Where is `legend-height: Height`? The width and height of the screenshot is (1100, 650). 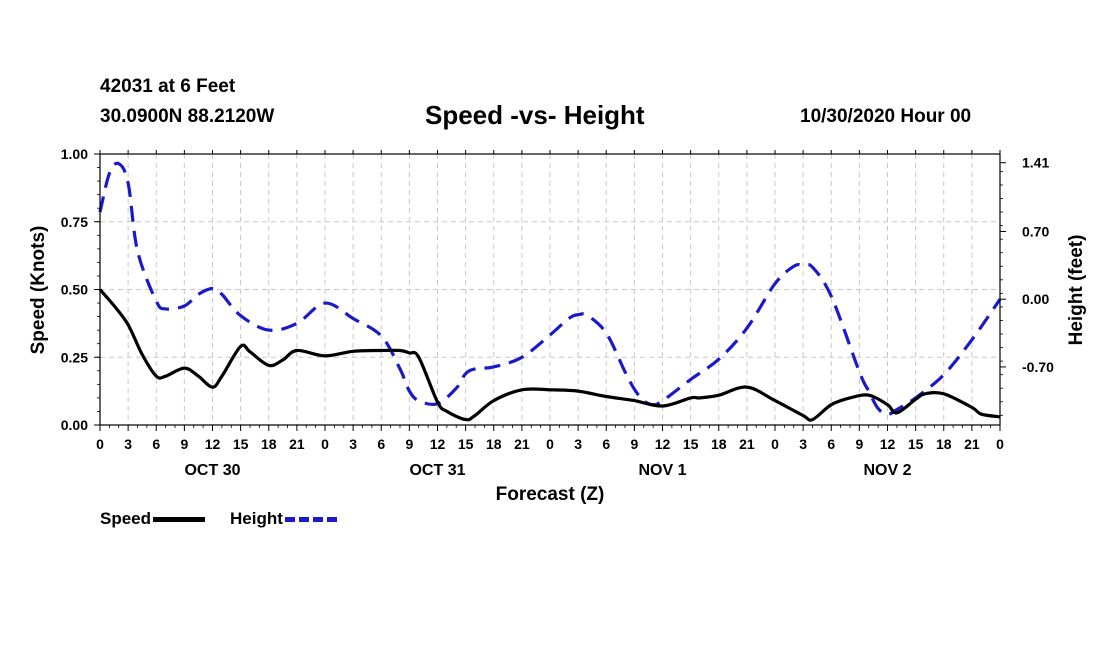 legend-height: Height is located at coordinates (283, 519).